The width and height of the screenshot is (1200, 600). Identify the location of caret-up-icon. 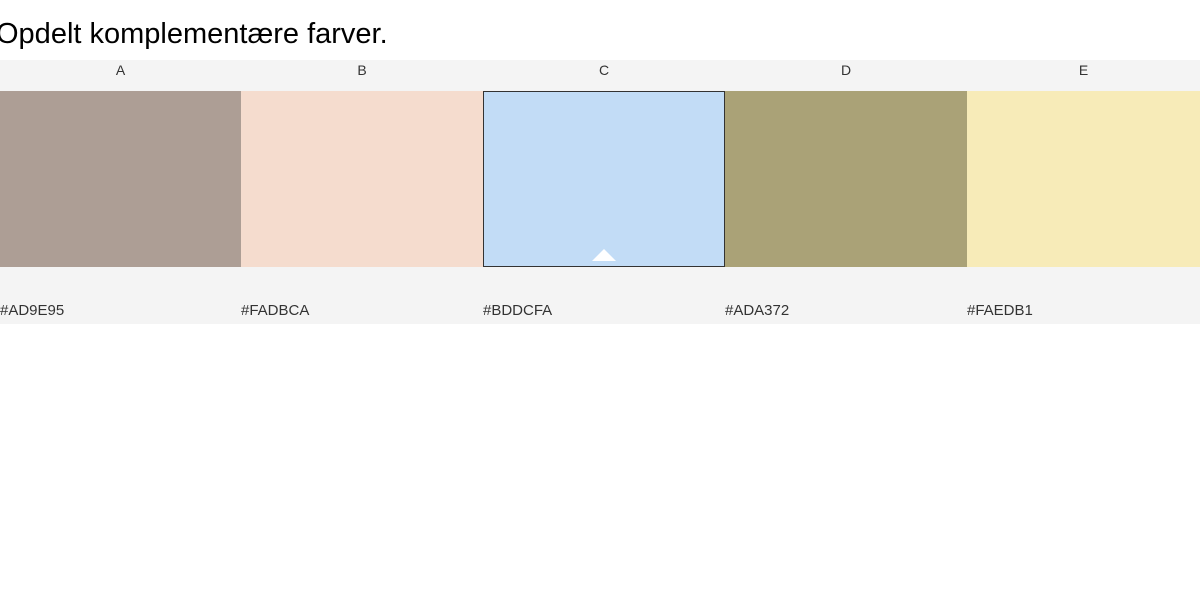
(604, 255).